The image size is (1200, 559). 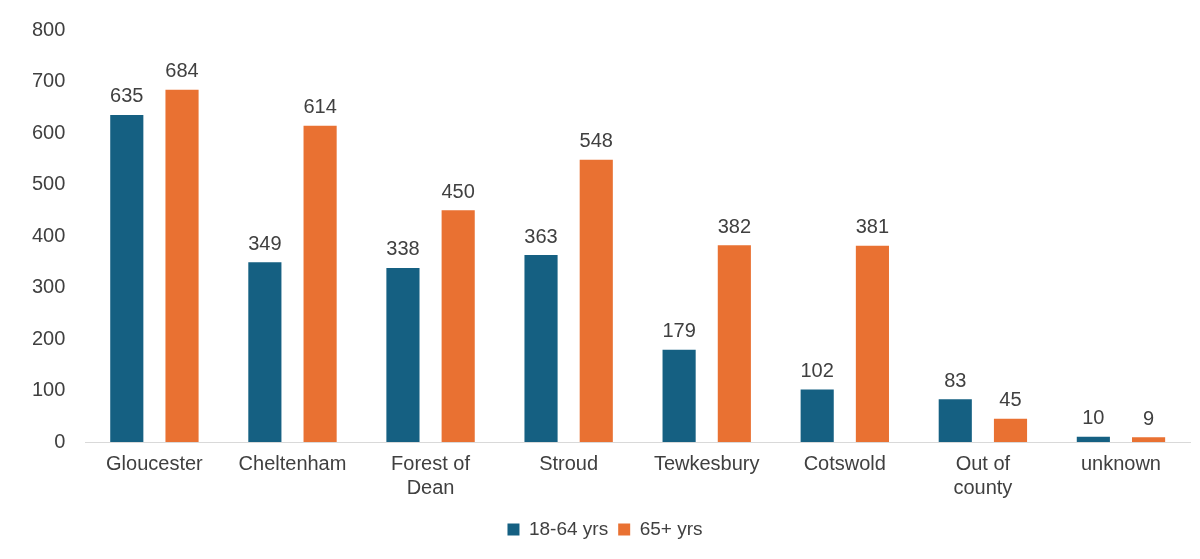 What do you see at coordinates (48, 234) in the screenshot?
I see `y-tick-label: 400` at bounding box center [48, 234].